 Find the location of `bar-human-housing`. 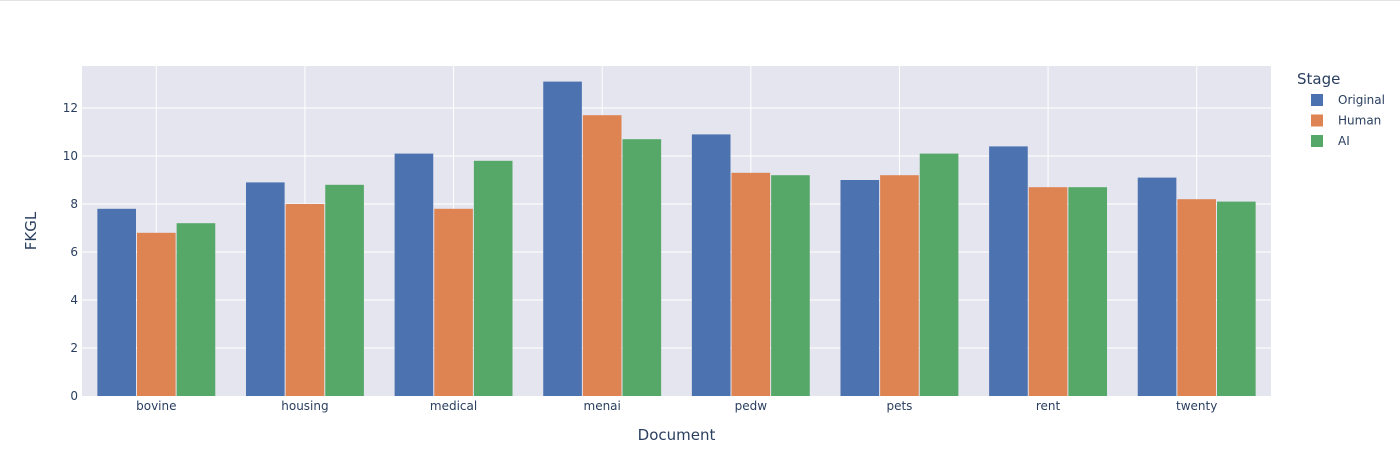

bar-human-housing is located at coordinates (305, 300).